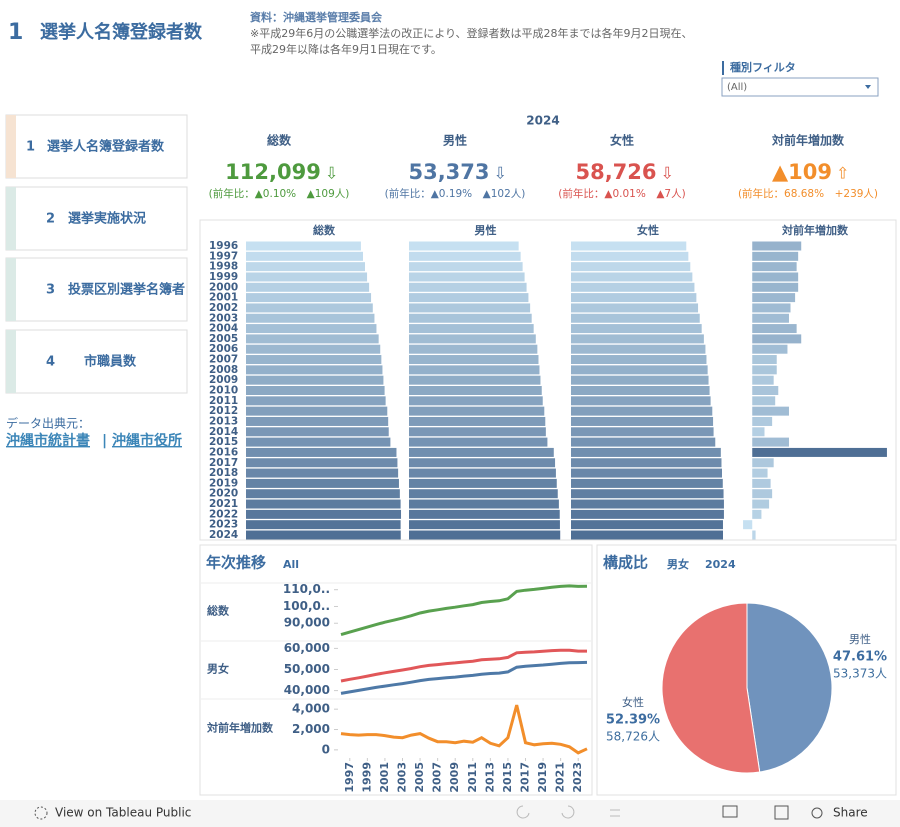 Image resolution: width=900 pixels, height=827 pixels. What do you see at coordinates (48, 440) in the screenshot?
I see `link: 沖縄市統計書` at bounding box center [48, 440].